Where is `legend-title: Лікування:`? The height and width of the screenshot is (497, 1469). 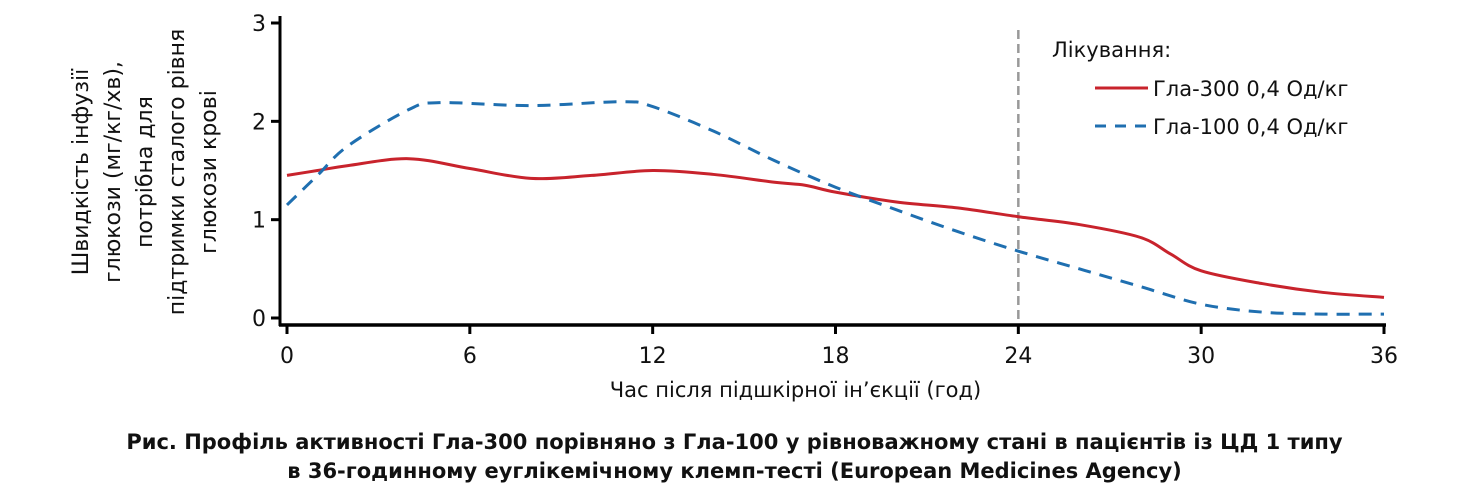
legend-title: Лікування: is located at coordinates (1111, 50).